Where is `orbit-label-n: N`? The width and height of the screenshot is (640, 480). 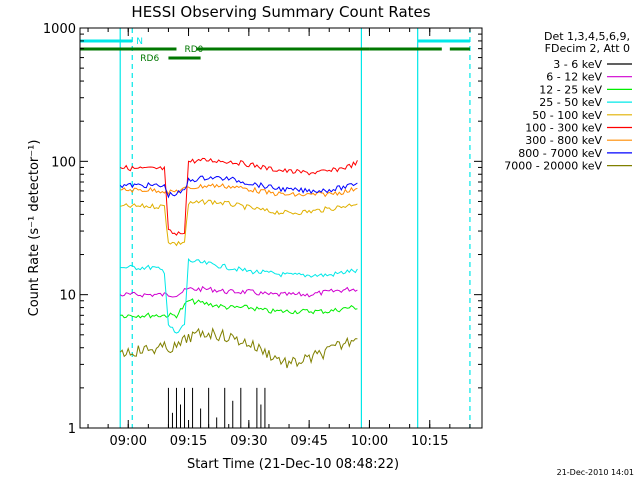
orbit-label-n: N is located at coordinates (139, 42).